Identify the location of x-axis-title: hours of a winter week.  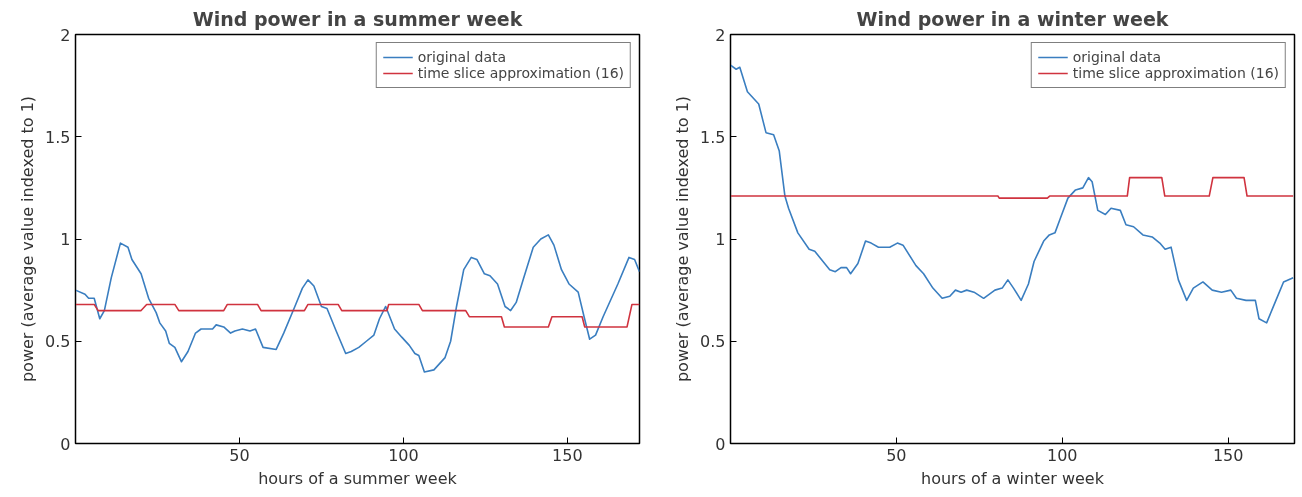
(1013, 478).